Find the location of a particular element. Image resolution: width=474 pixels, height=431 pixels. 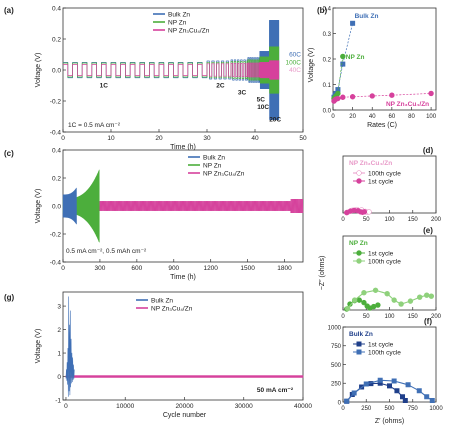

x-tick-label-d-4: 200 is located at coordinates (436, 220).